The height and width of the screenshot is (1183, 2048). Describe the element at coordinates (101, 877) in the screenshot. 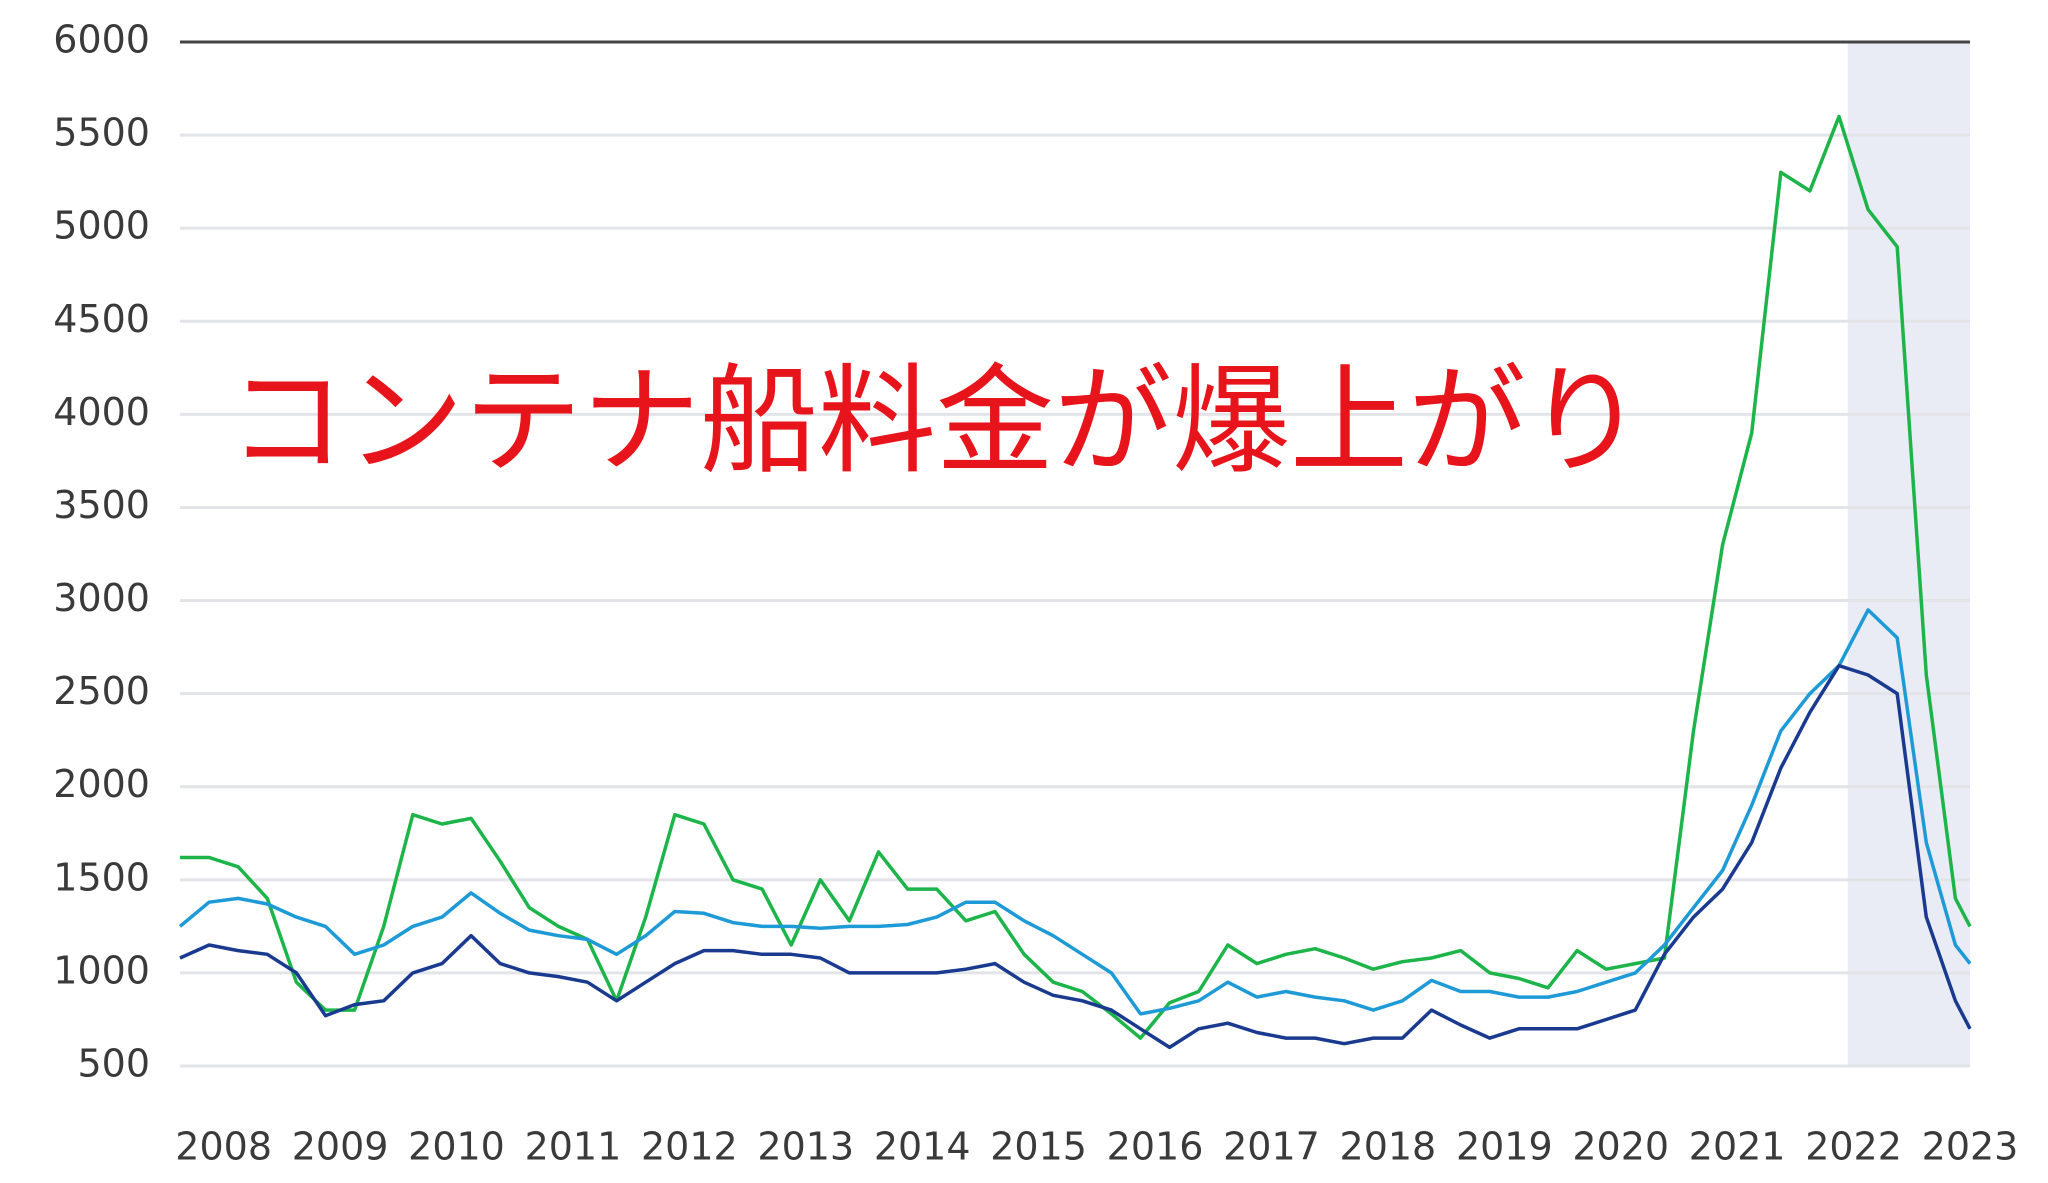

I see `y-tick-label: 1500` at that location.